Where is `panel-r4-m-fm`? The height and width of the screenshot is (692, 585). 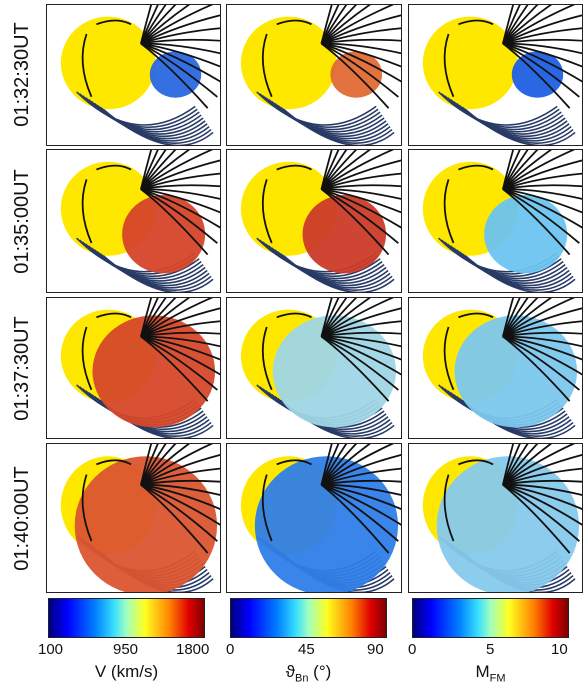 panel-r4-m-fm is located at coordinates (495, 518).